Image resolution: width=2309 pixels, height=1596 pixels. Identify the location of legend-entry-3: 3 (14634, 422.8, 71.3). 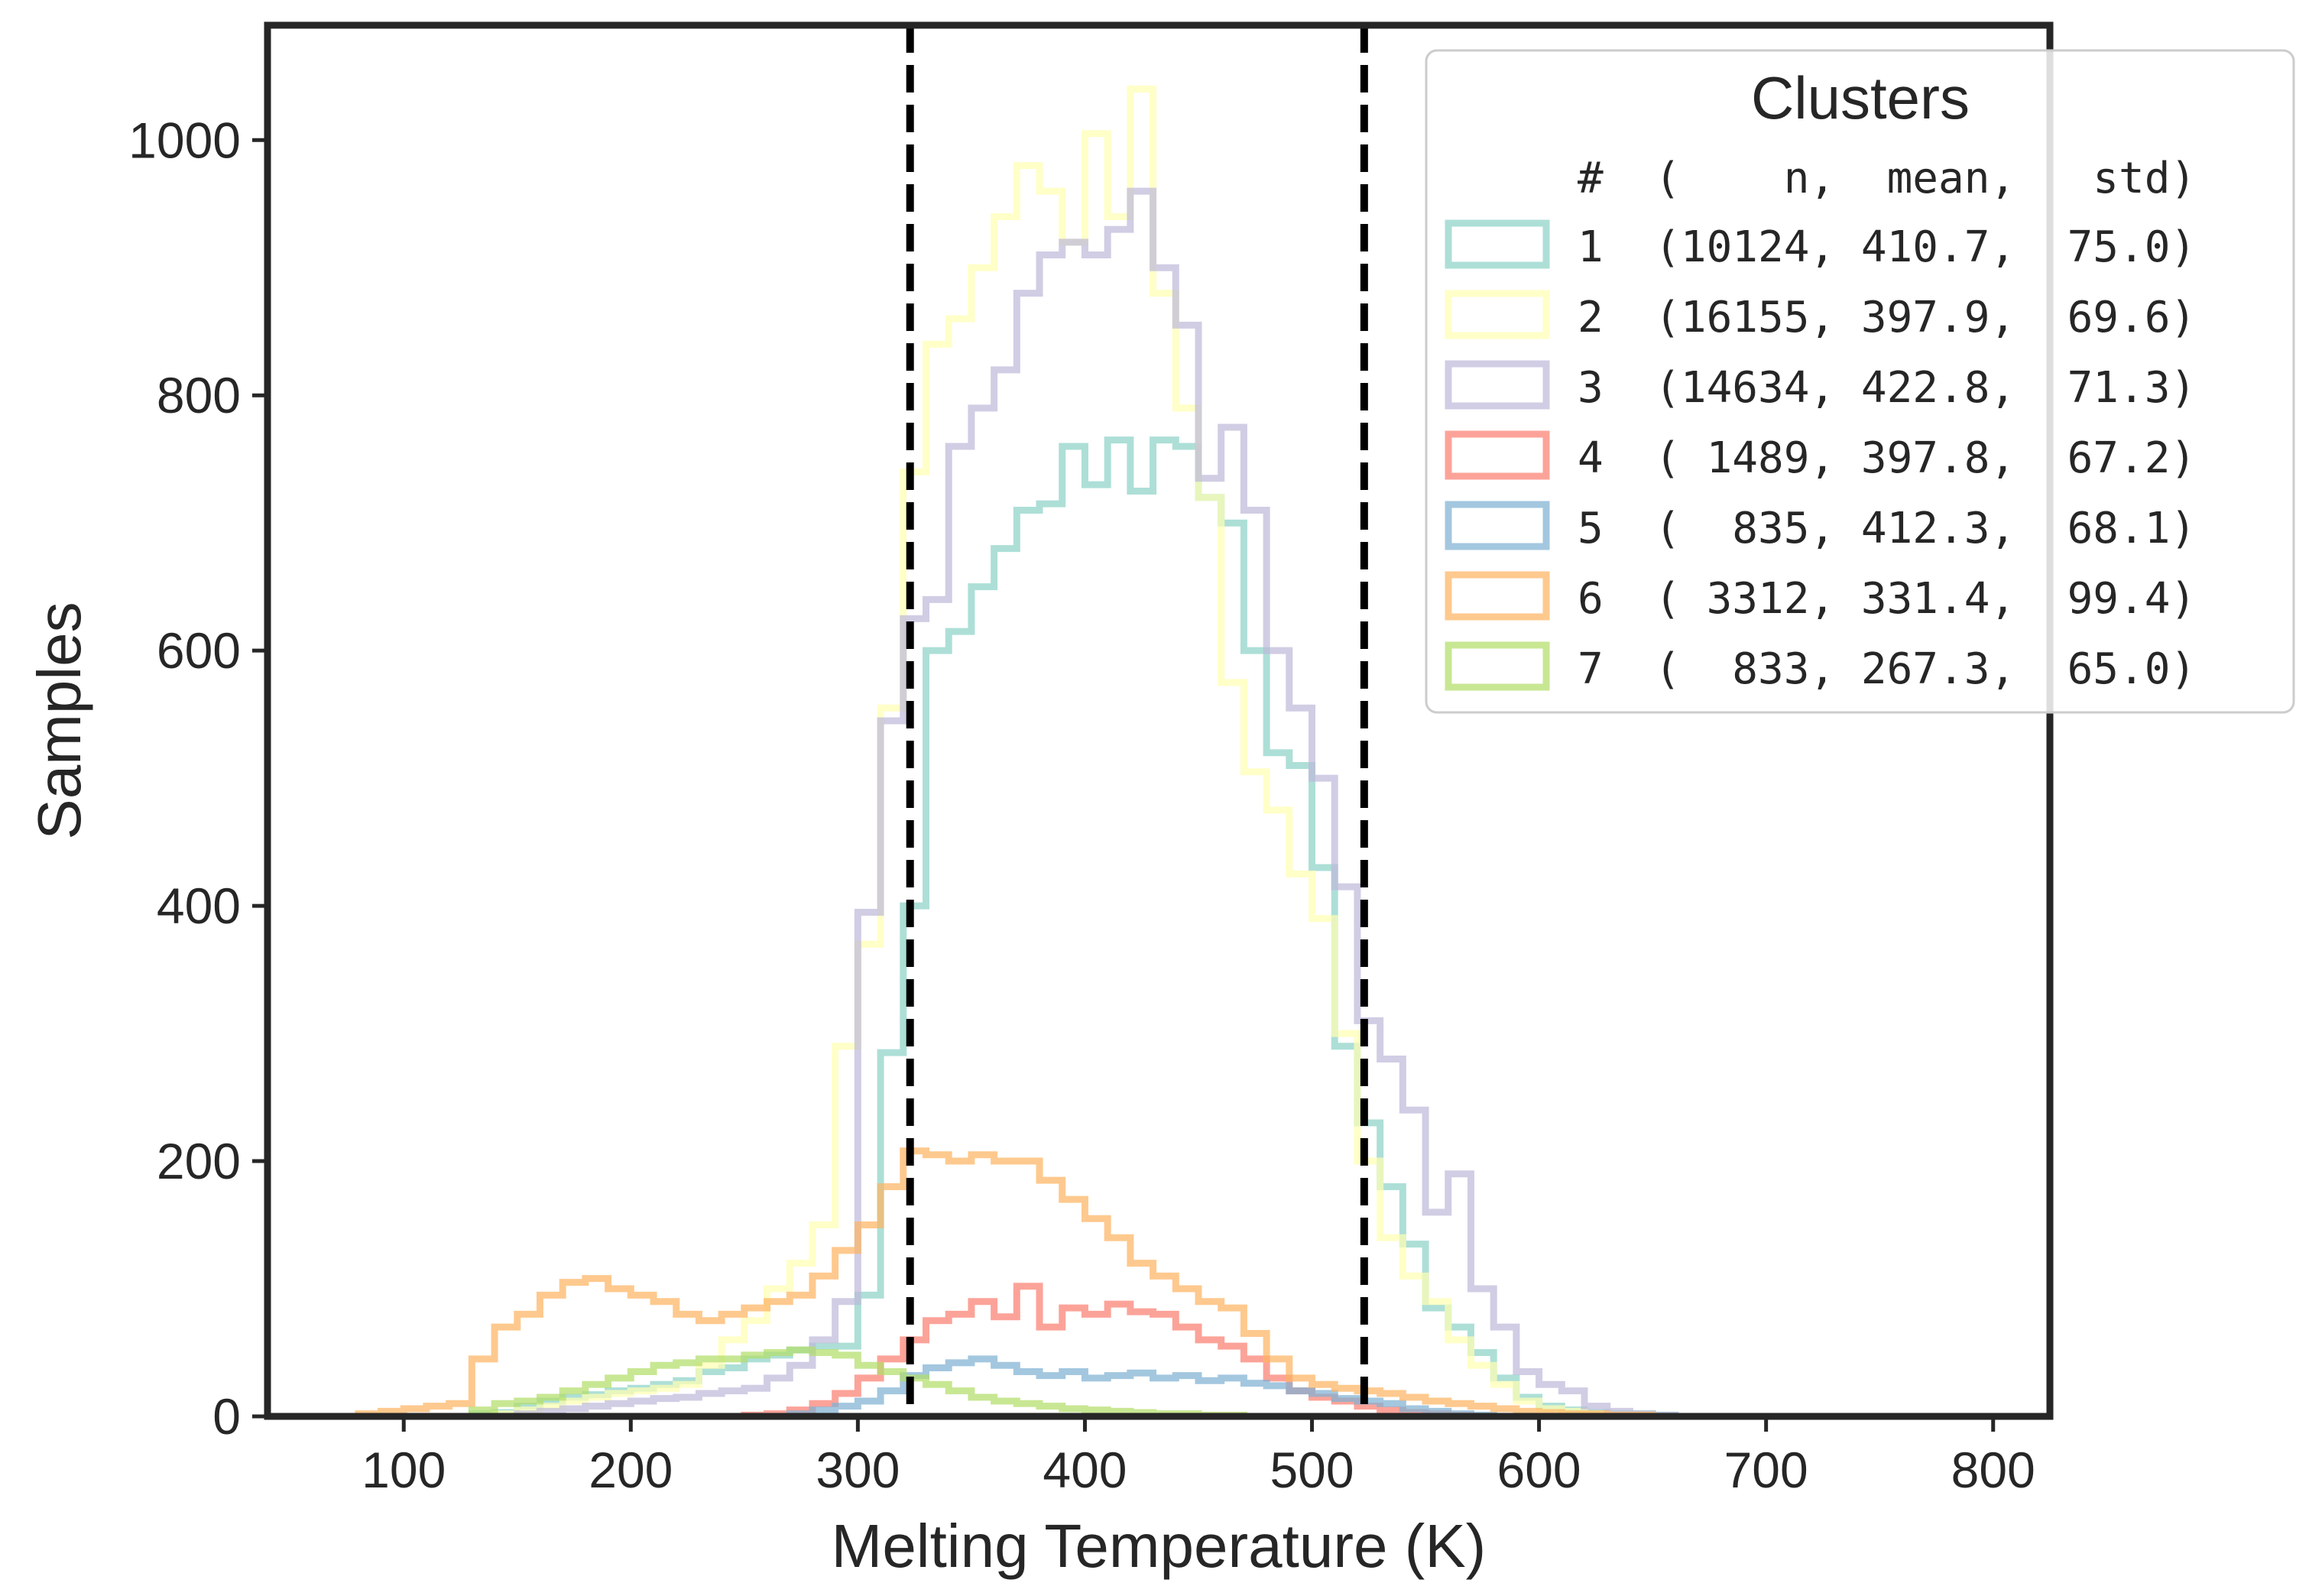
(1887, 388).